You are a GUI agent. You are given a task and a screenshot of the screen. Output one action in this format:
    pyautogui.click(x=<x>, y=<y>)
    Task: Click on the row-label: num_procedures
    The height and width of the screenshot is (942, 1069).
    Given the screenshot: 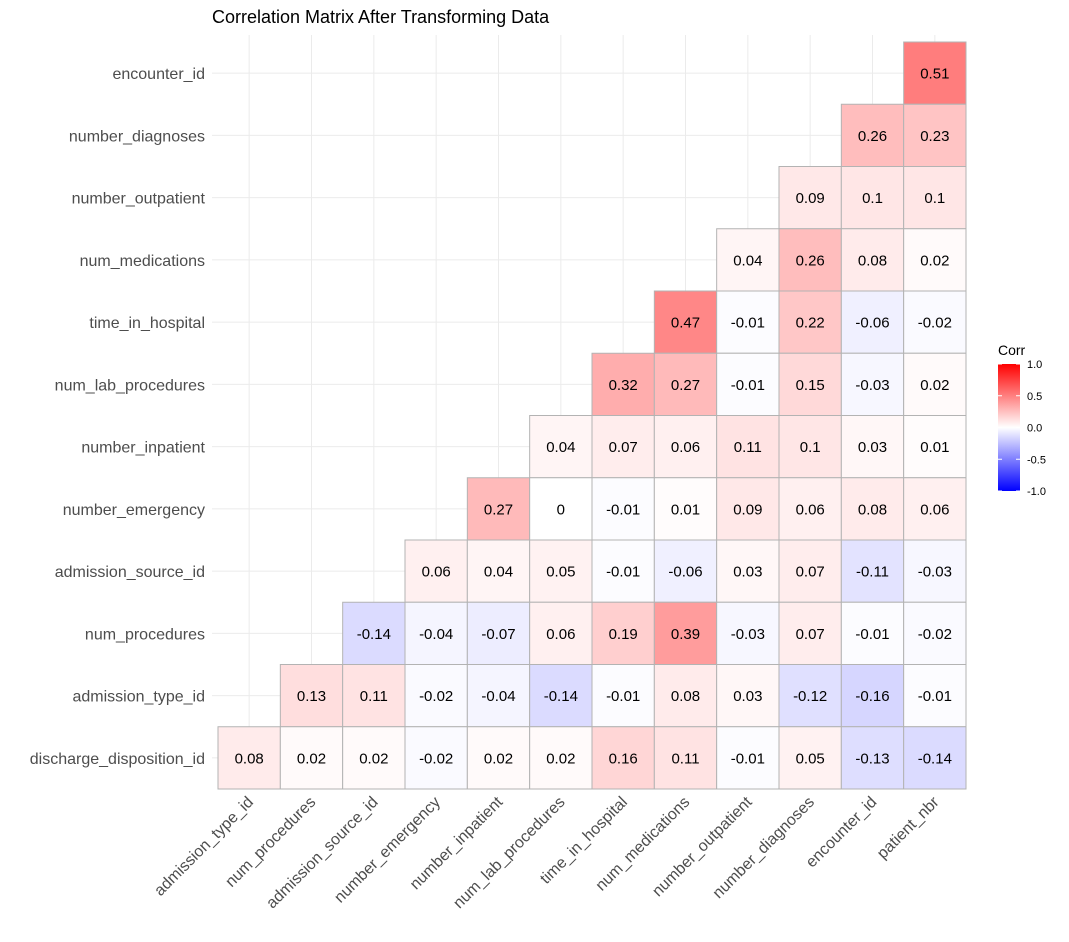 What is the action you would take?
    pyautogui.click(x=145, y=634)
    